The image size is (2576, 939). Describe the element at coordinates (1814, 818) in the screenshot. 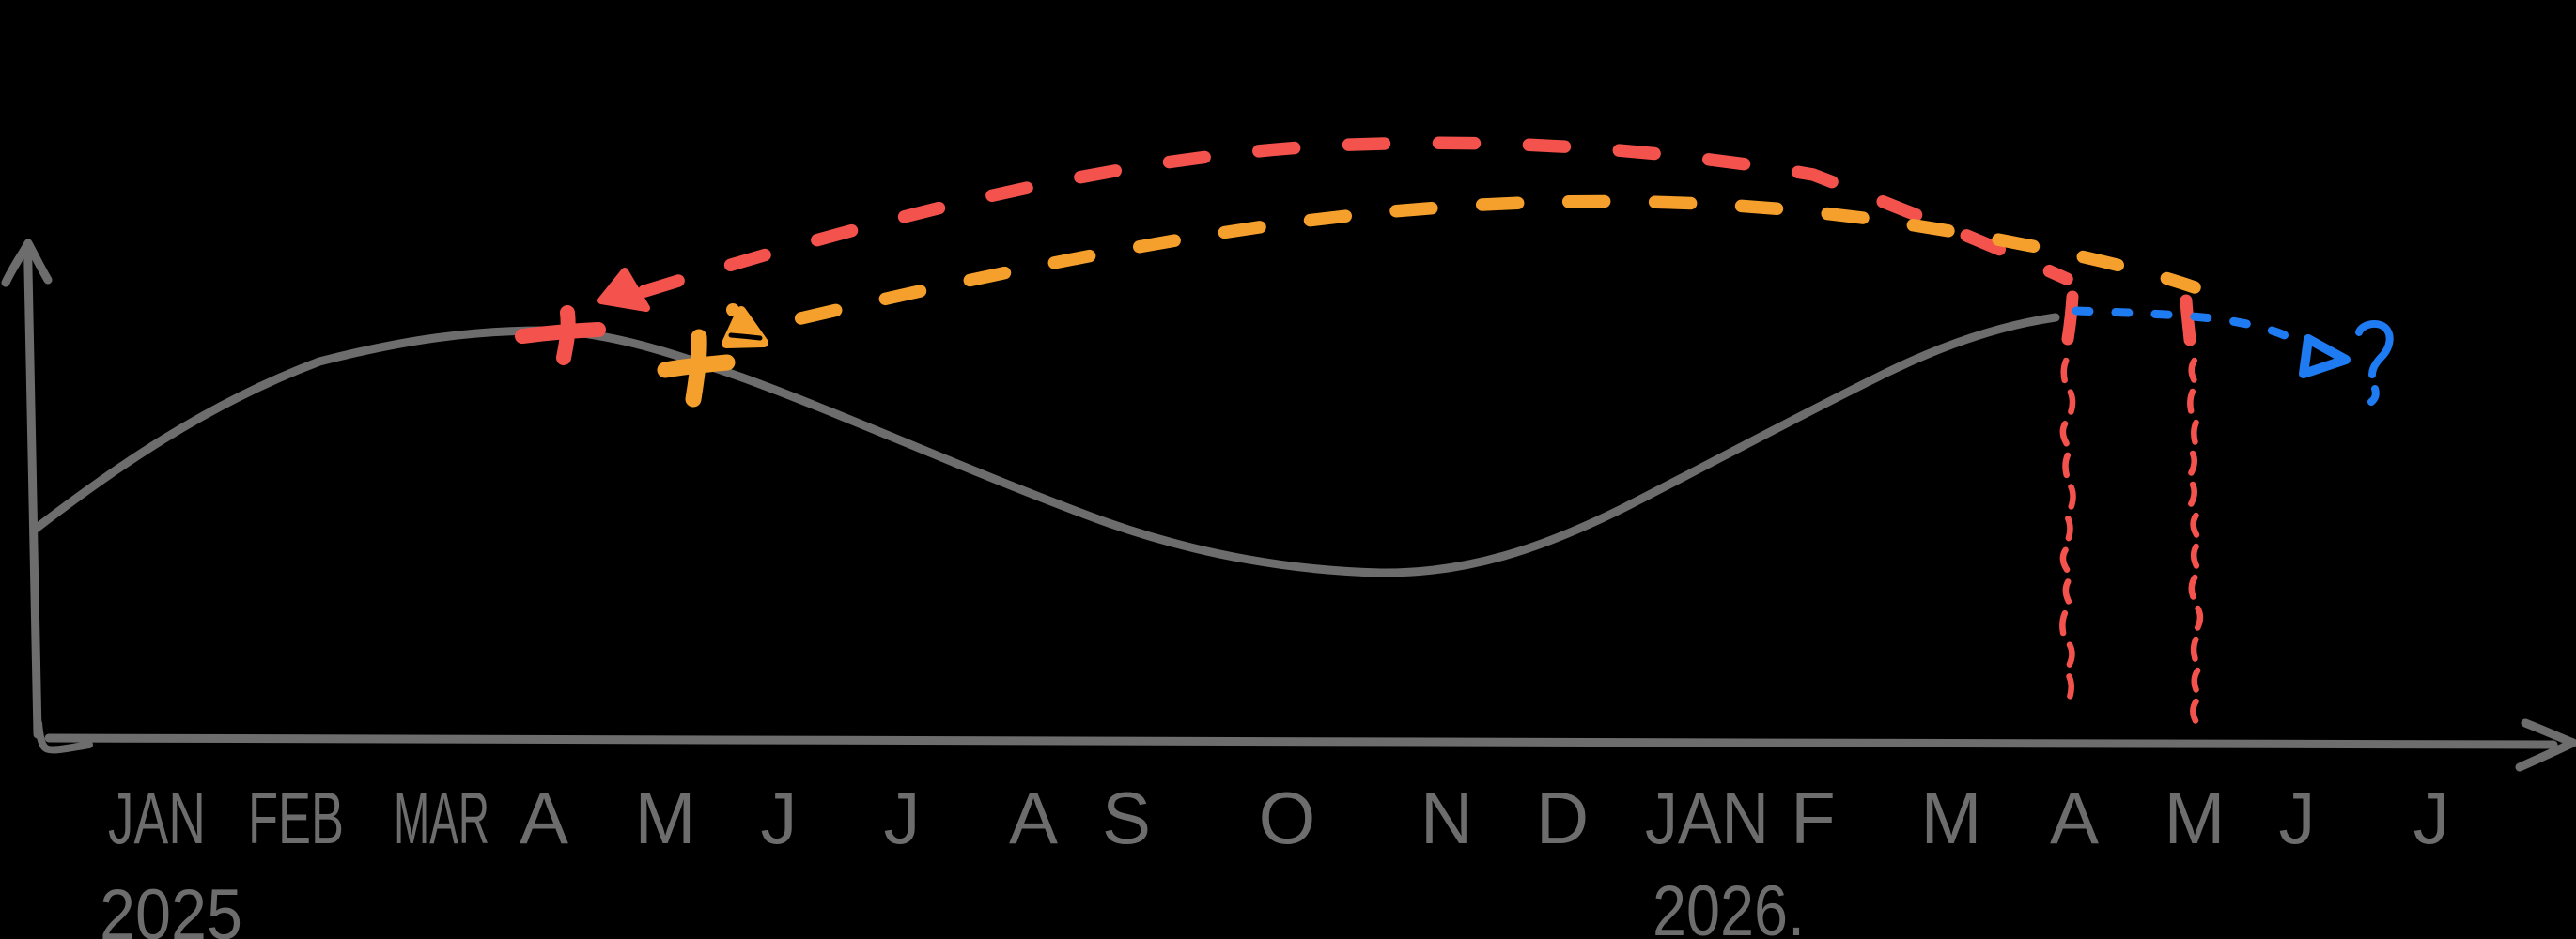

I see `svg-text: F` at that location.